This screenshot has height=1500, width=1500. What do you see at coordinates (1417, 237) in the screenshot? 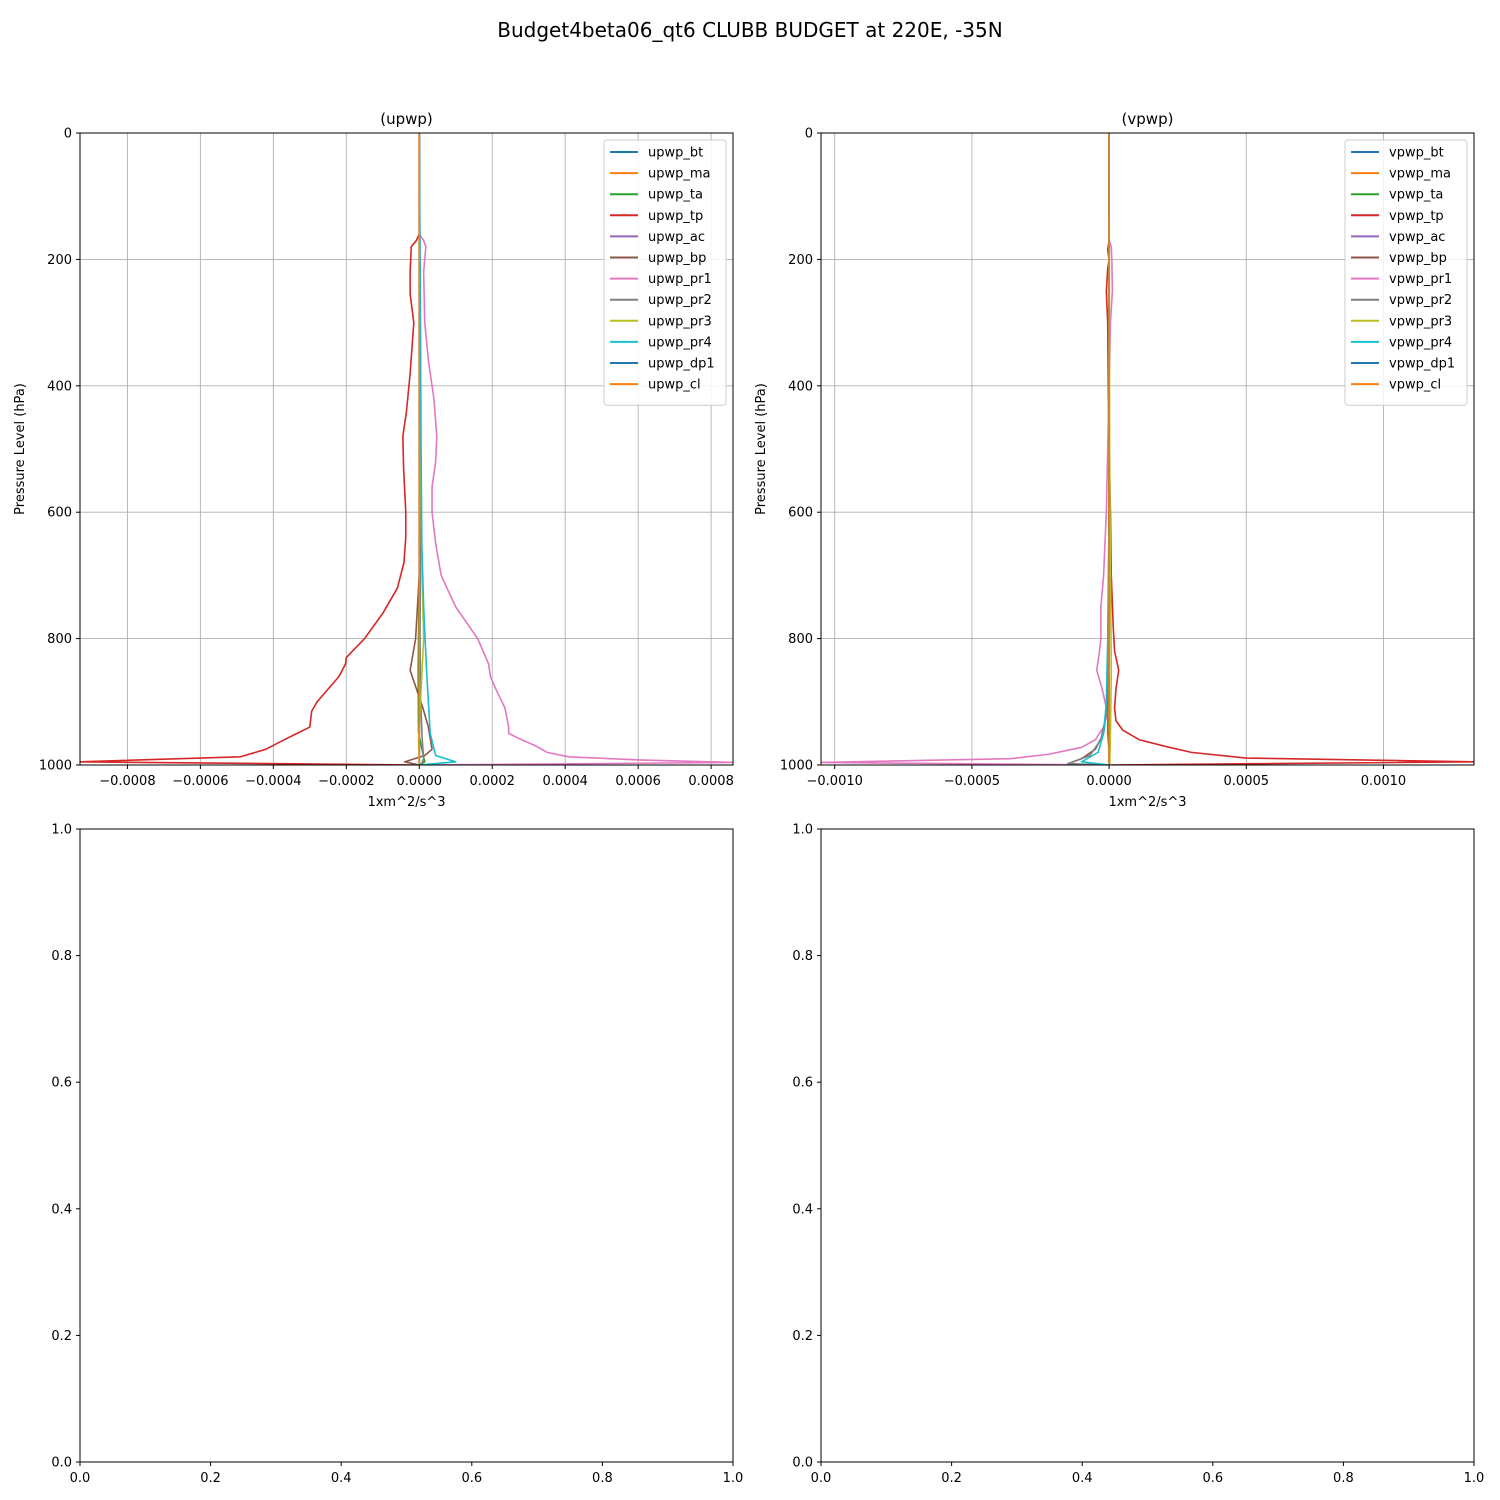
I see `legend-label-vpwp_ac: vpwp_ac` at bounding box center [1417, 237].